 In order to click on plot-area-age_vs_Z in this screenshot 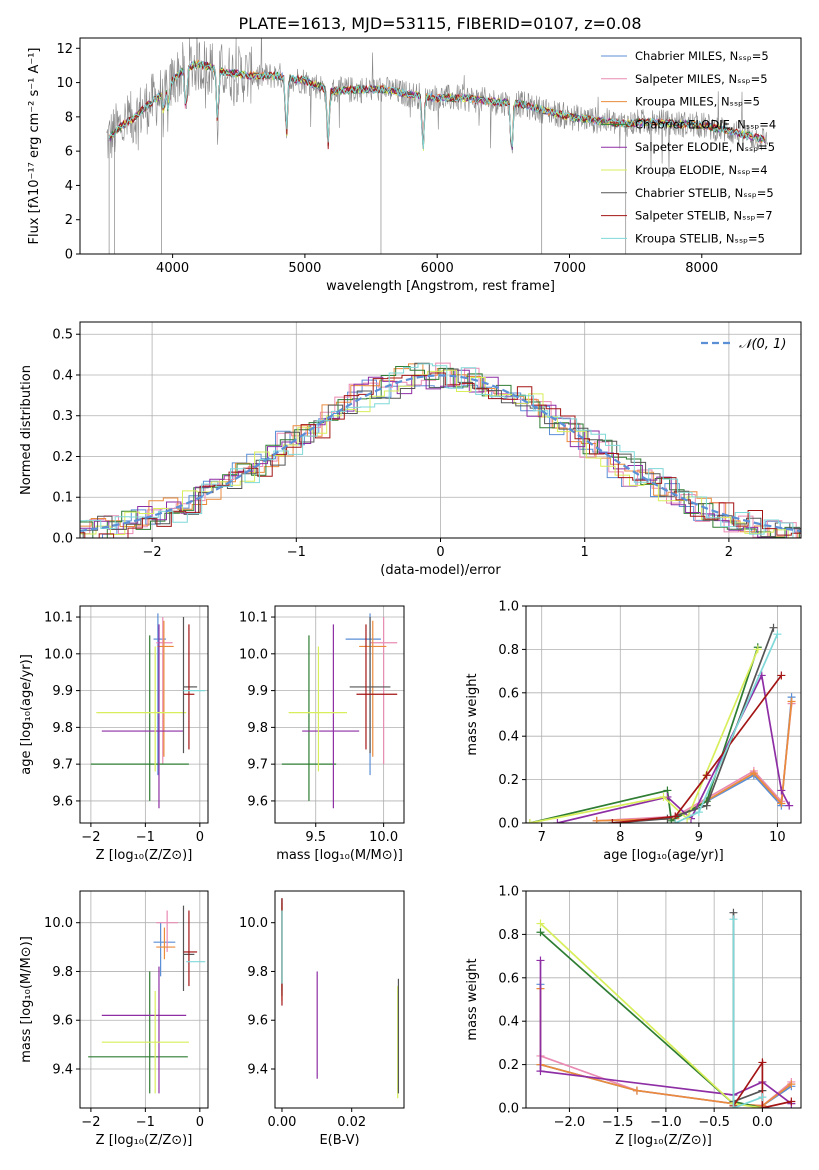, I will do `click(148, 711)`.